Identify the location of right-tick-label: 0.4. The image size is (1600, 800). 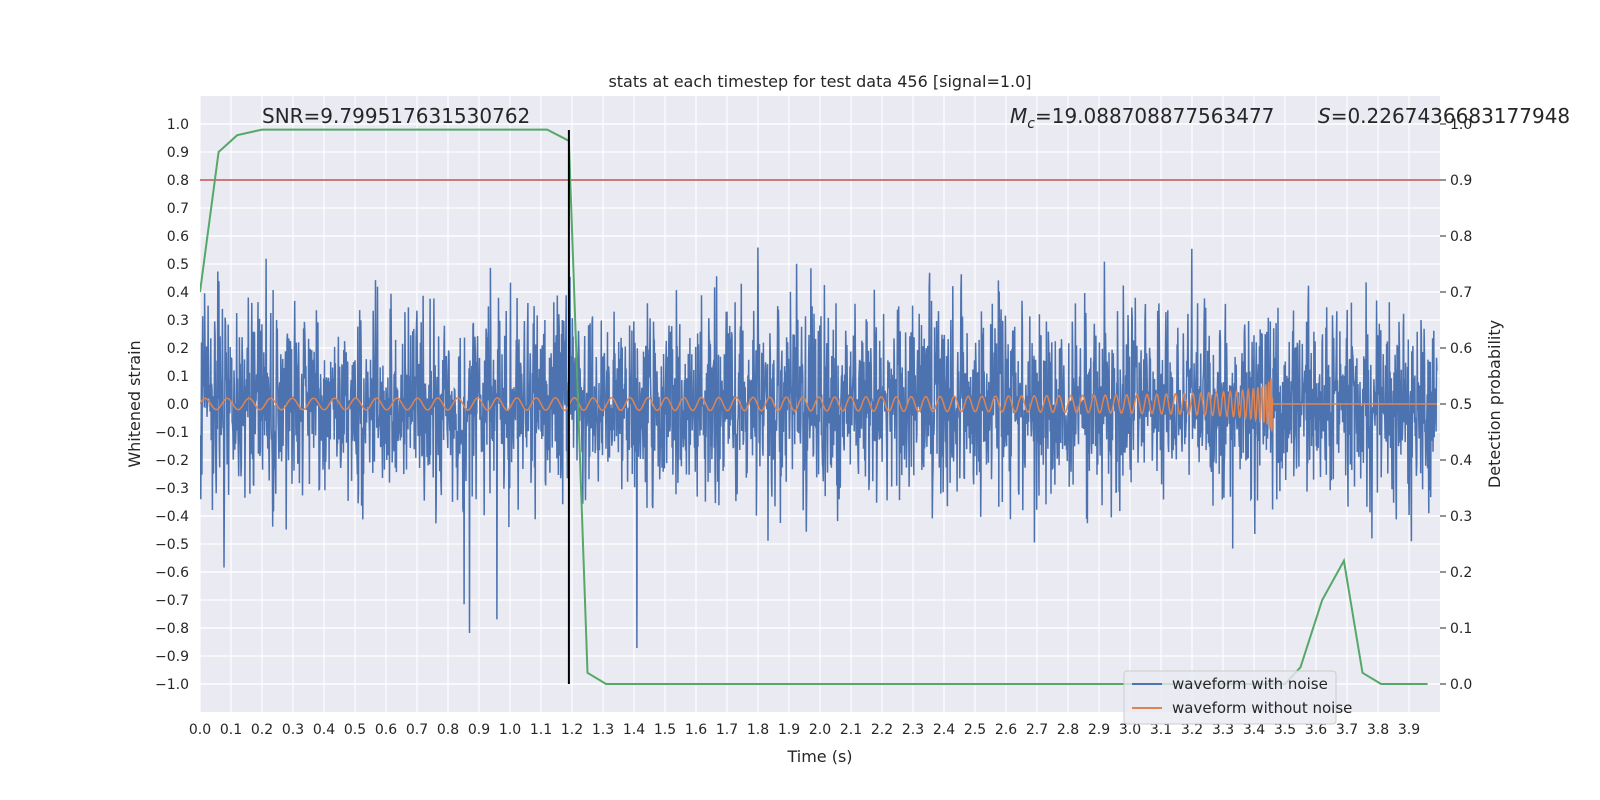
(1461, 461).